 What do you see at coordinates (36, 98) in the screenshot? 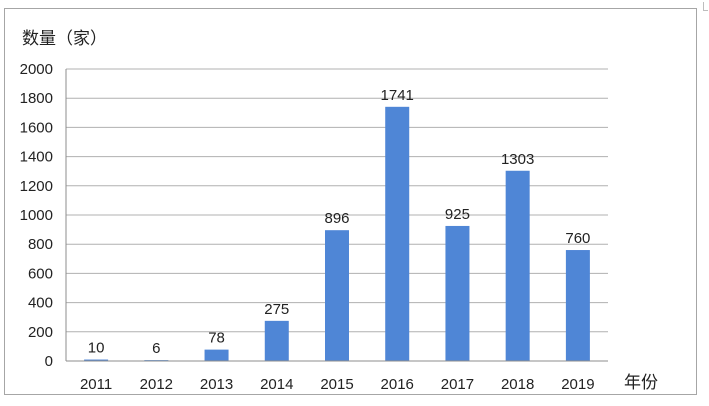
I see `y-tick-label: 1800` at bounding box center [36, 98].